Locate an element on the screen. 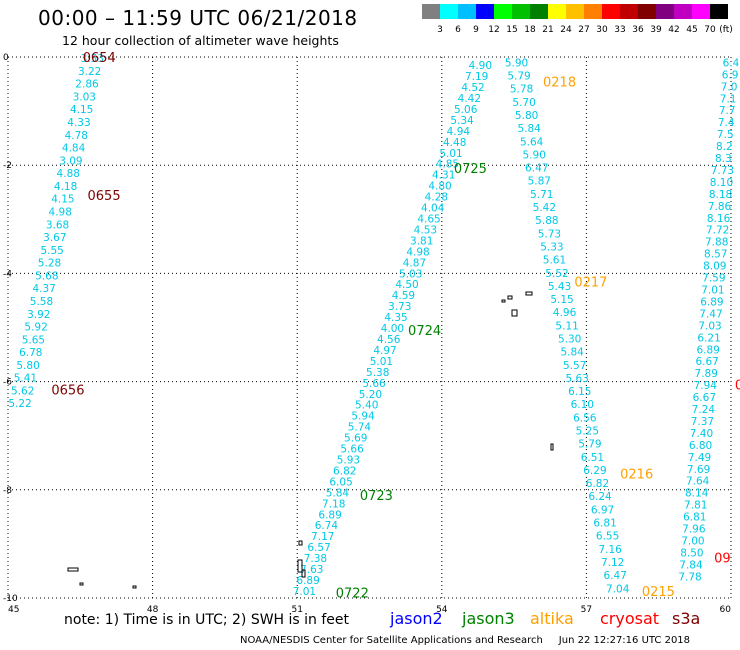  pass-time-label: 0215 is located at coordinates (658, 592).